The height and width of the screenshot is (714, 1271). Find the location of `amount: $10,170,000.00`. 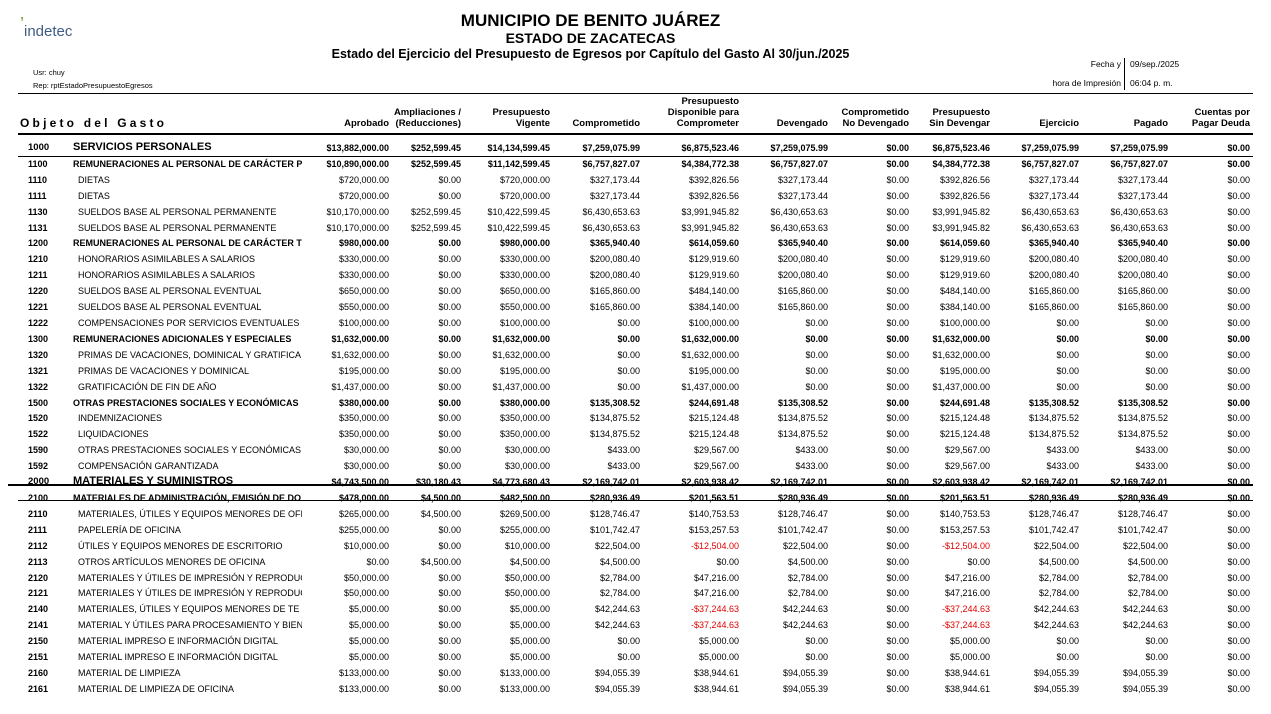

amount: $10,170,000.00 is located at coordinates (357, 211).